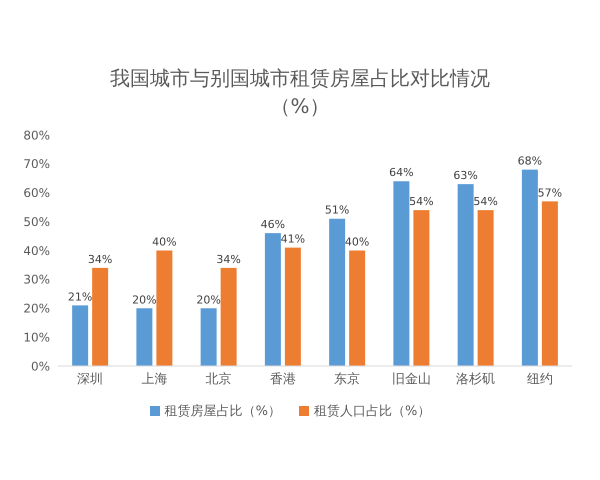  Describe the element at coordinates (401, 173) in the screenshot. I see `data-label: 64%` at that location.